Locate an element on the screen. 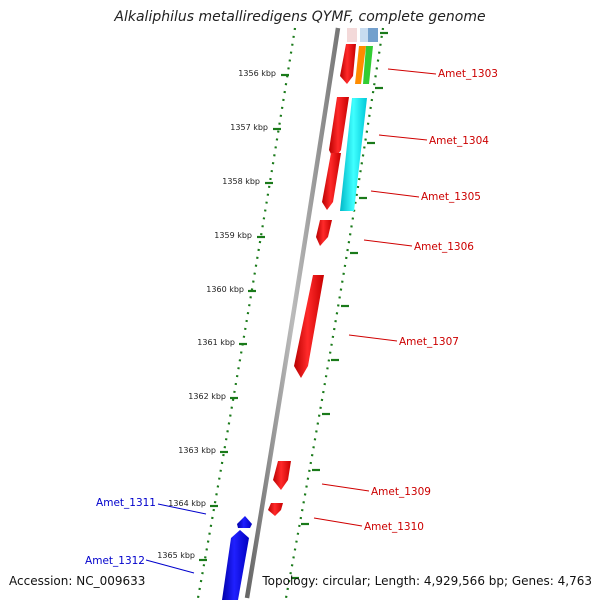  feature-orange is located at coordinates (360, 65).